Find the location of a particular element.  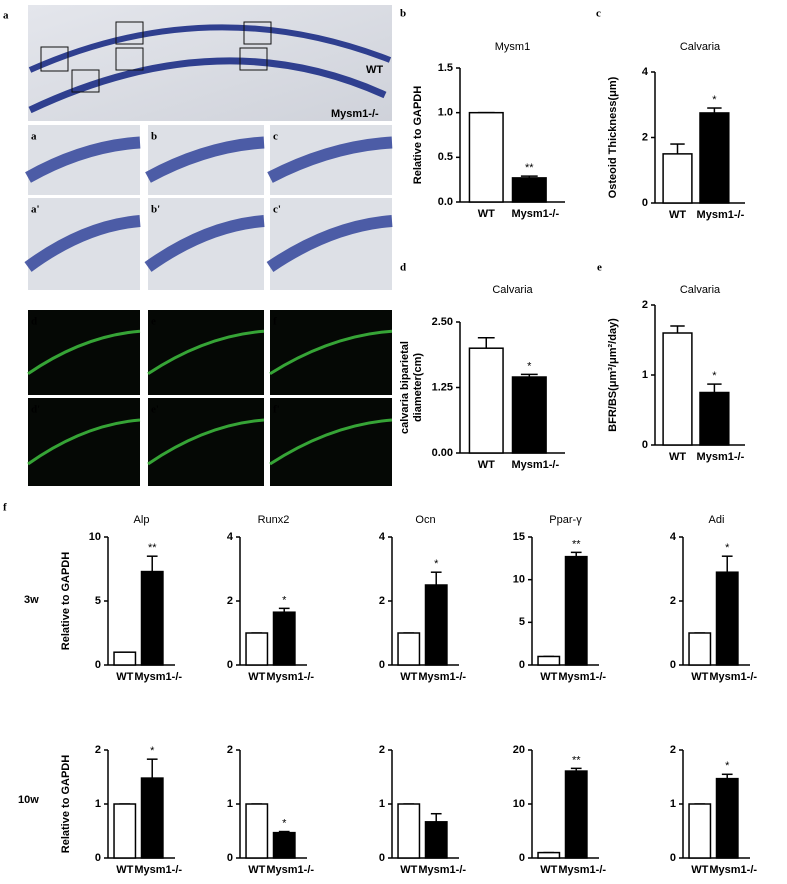

row-label: 3w is located at coordinates (31, 600).